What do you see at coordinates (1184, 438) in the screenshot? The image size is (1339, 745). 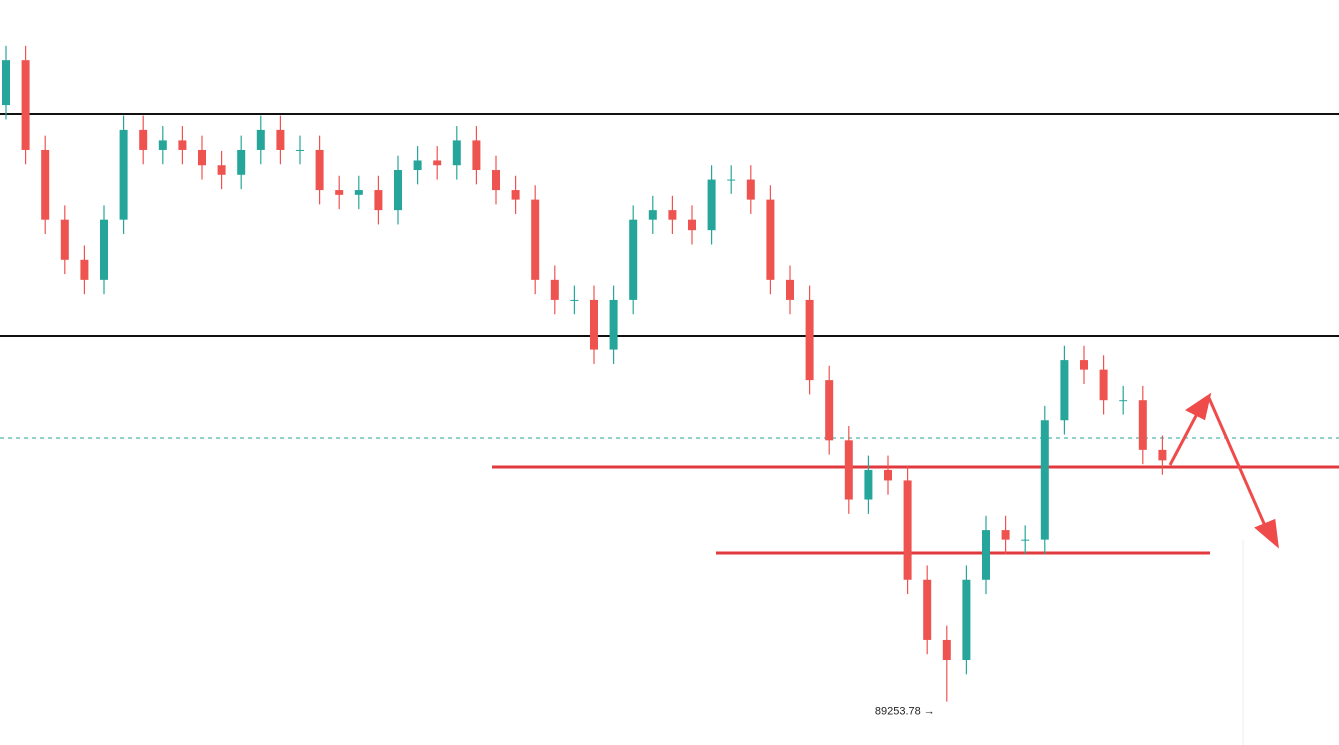 I see `arrow-up` at bounding box center [1184, 438].